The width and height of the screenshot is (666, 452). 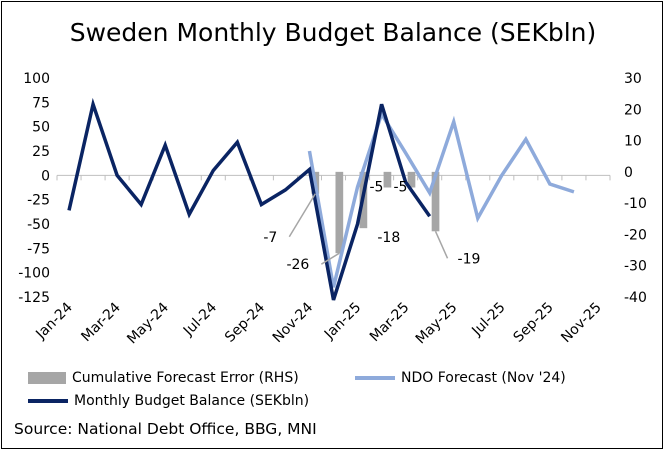 I want to click on x-axis-tick-label: May-24, so click(x=148, y=323).